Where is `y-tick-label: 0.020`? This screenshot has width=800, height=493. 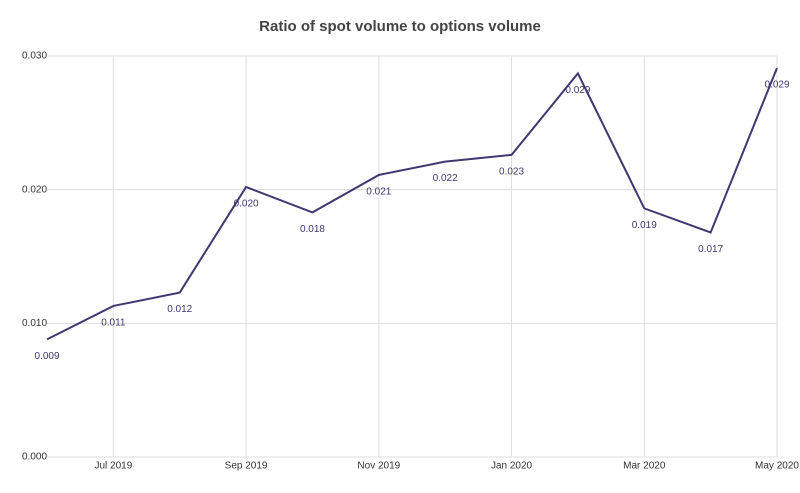
y-tick-label: 0.020 is located at coordinates (34, 189).